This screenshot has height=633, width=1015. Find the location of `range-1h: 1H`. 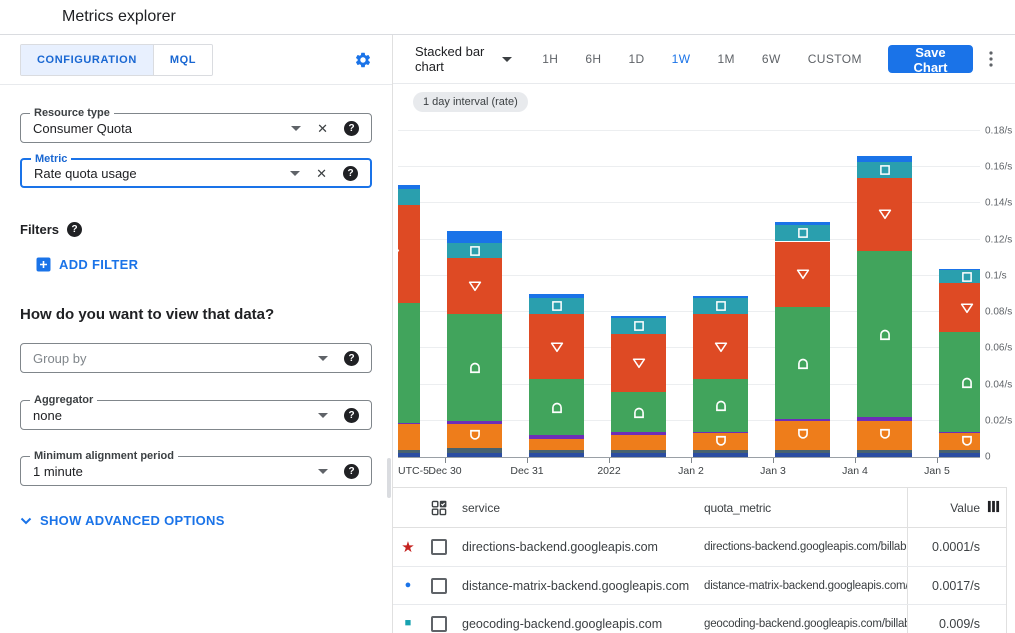

range-1h: 1H is located at coordinates (550, 59).